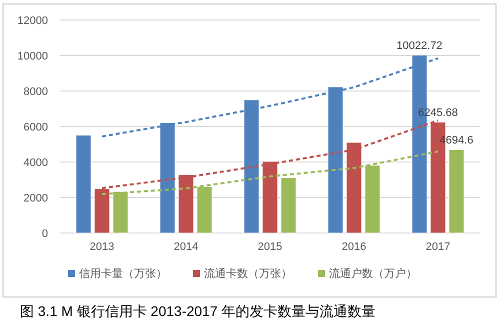  I want to click on legend-label: 信用卡量（万张）, so click(123, 273).